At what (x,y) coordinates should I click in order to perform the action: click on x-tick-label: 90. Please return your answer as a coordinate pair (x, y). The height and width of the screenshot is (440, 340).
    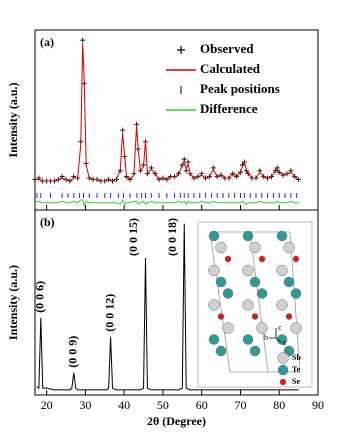
    Looking at the image, I should click on (318, 405).